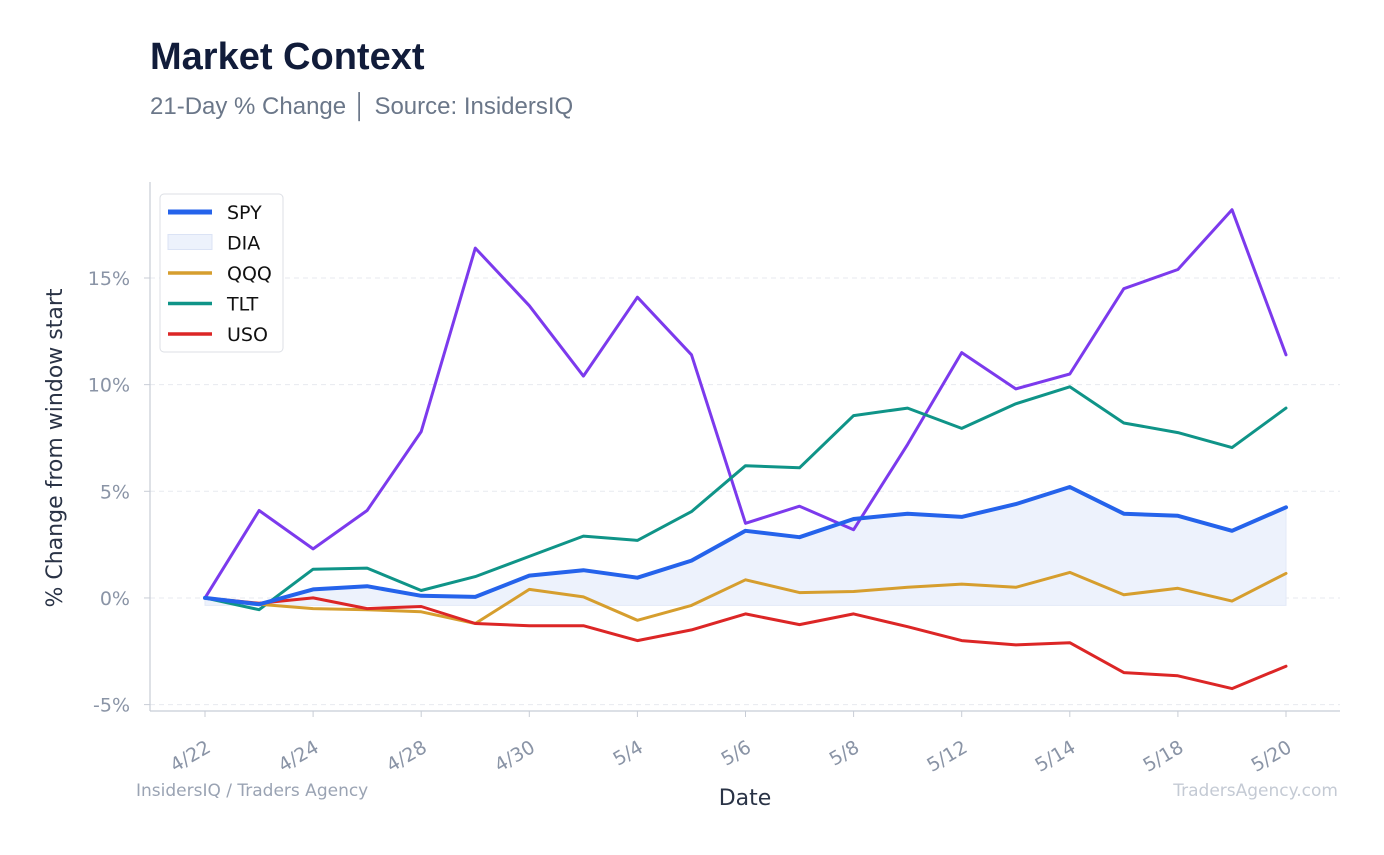 This screenshot has width=1384, height=855. What do you see at coordinates (515, 756) in the screenshot?
I see `x-tick-label: 4/30` at bounding box center [515, 756].